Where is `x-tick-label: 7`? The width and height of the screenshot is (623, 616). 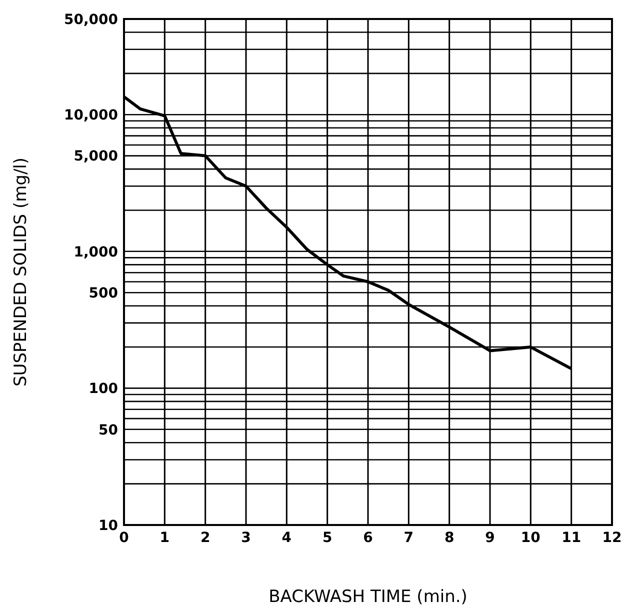 x-tick-label: 7 is located at coordinates (409, 538).